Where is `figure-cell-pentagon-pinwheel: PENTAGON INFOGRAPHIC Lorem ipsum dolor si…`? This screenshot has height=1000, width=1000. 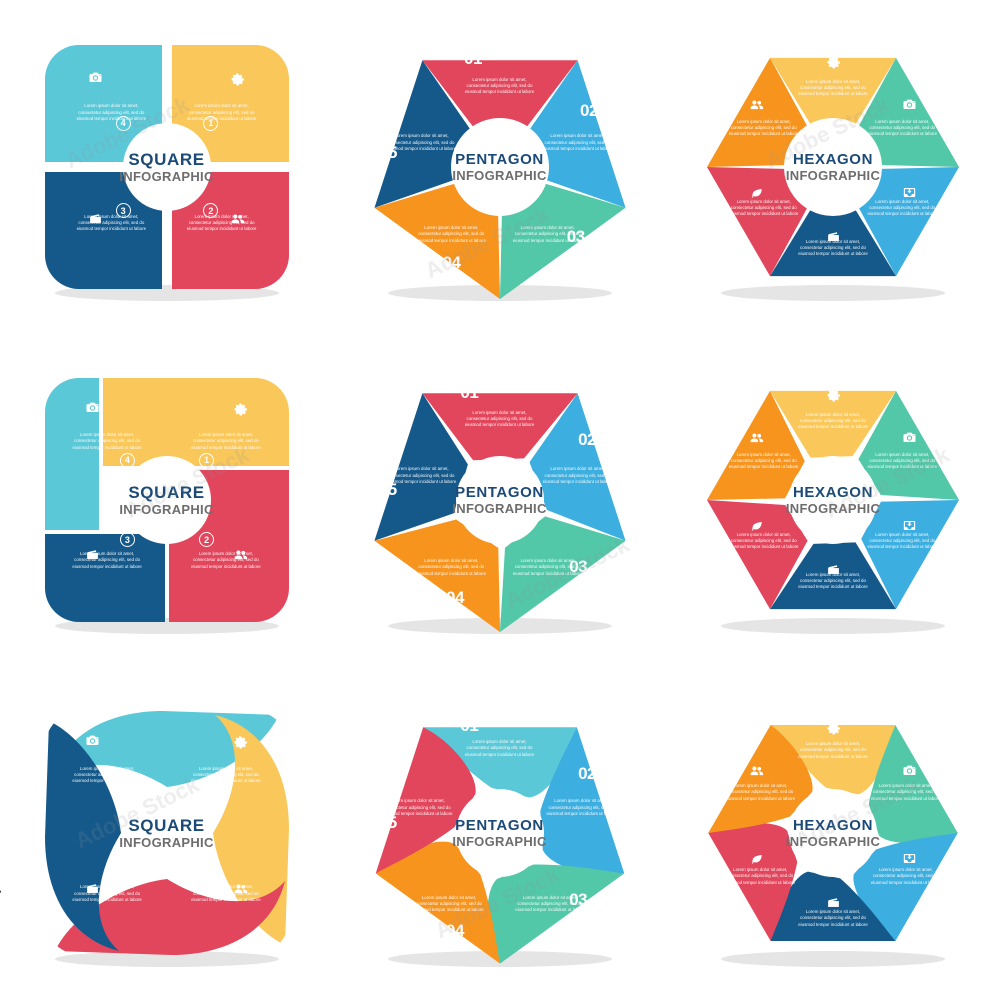 figure-cell-pentagon-pinwheel: PENTAGON INFOGRAPHIC Lorem ipsum dolor si… is located at coordinates (499, 499).